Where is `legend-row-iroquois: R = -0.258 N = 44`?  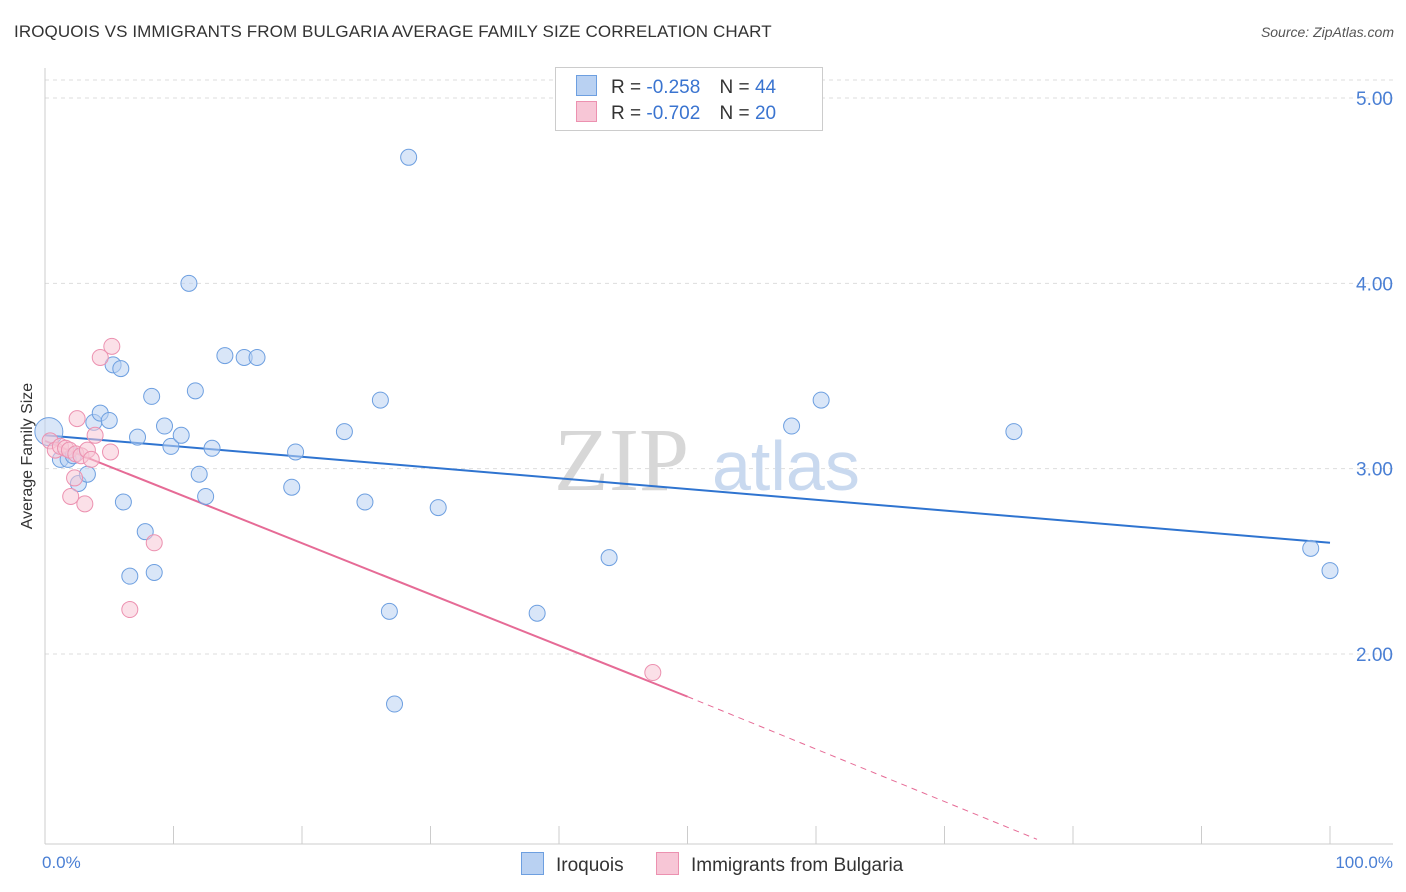 legend-row-iroquois: R = -0.258 N = 44 is located at coordinates (676, 88).